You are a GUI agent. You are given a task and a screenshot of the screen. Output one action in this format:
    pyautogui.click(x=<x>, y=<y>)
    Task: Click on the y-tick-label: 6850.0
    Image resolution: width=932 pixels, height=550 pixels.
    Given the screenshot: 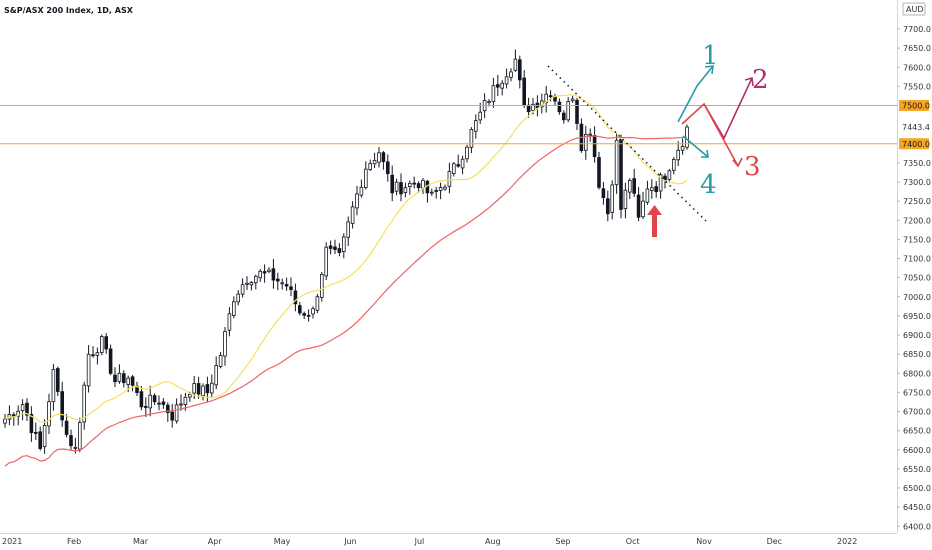 What is the action you would take?
    pyautogui.click(x=917, y=354)
    